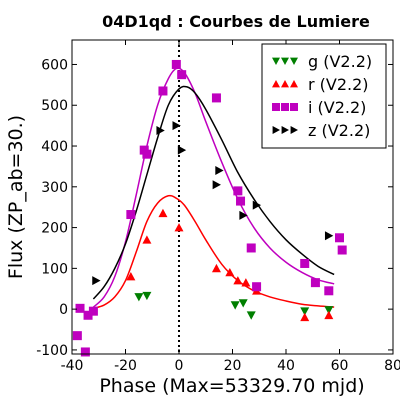  I want to click on y-tick-label-7: 600, so click(54, 65).